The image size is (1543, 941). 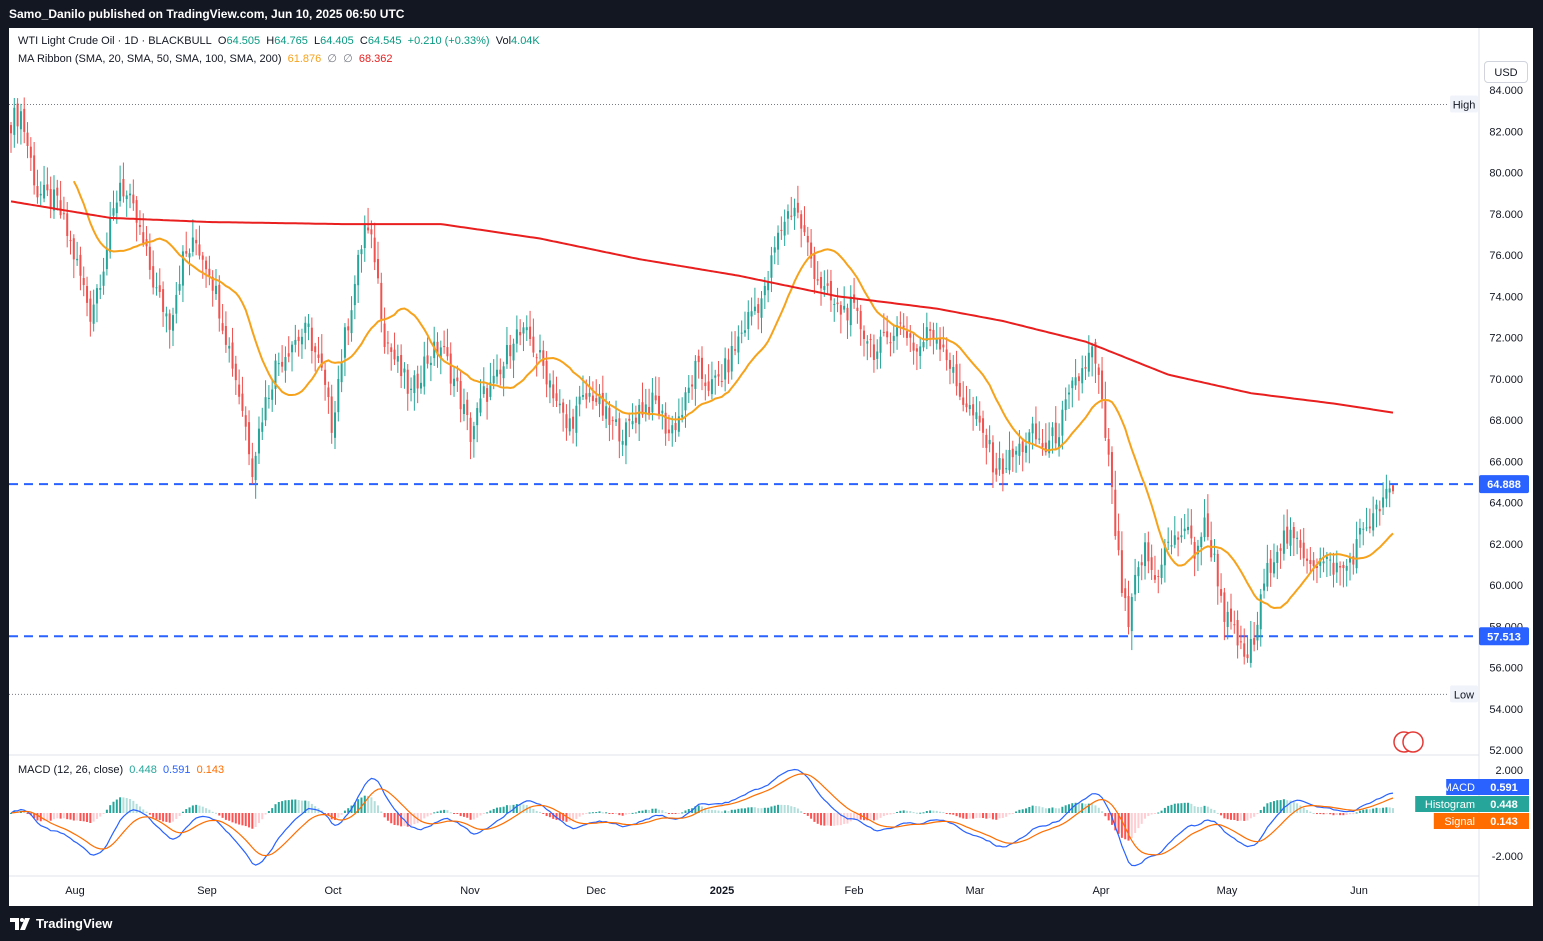 What do you see at coordinates (1413, 742) in the screenshot?
I see `event-flag-icon` at bounding box center [1413, 742].